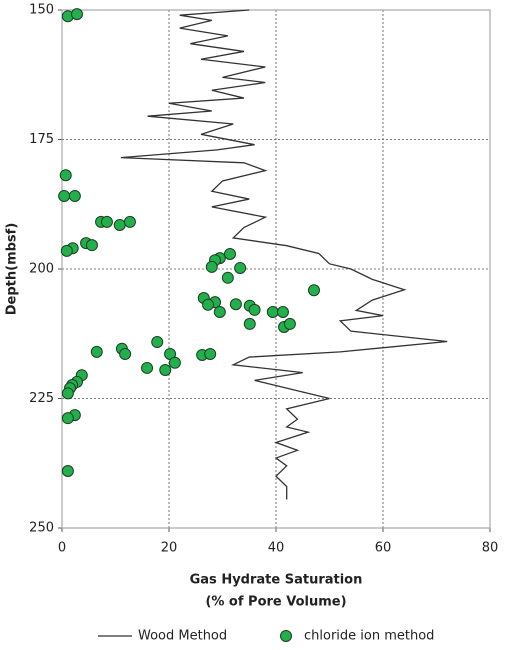 The image size is (505, 650). I want to click on x-axis-label: Gas Hydrate Saturation, so click(276, 580).